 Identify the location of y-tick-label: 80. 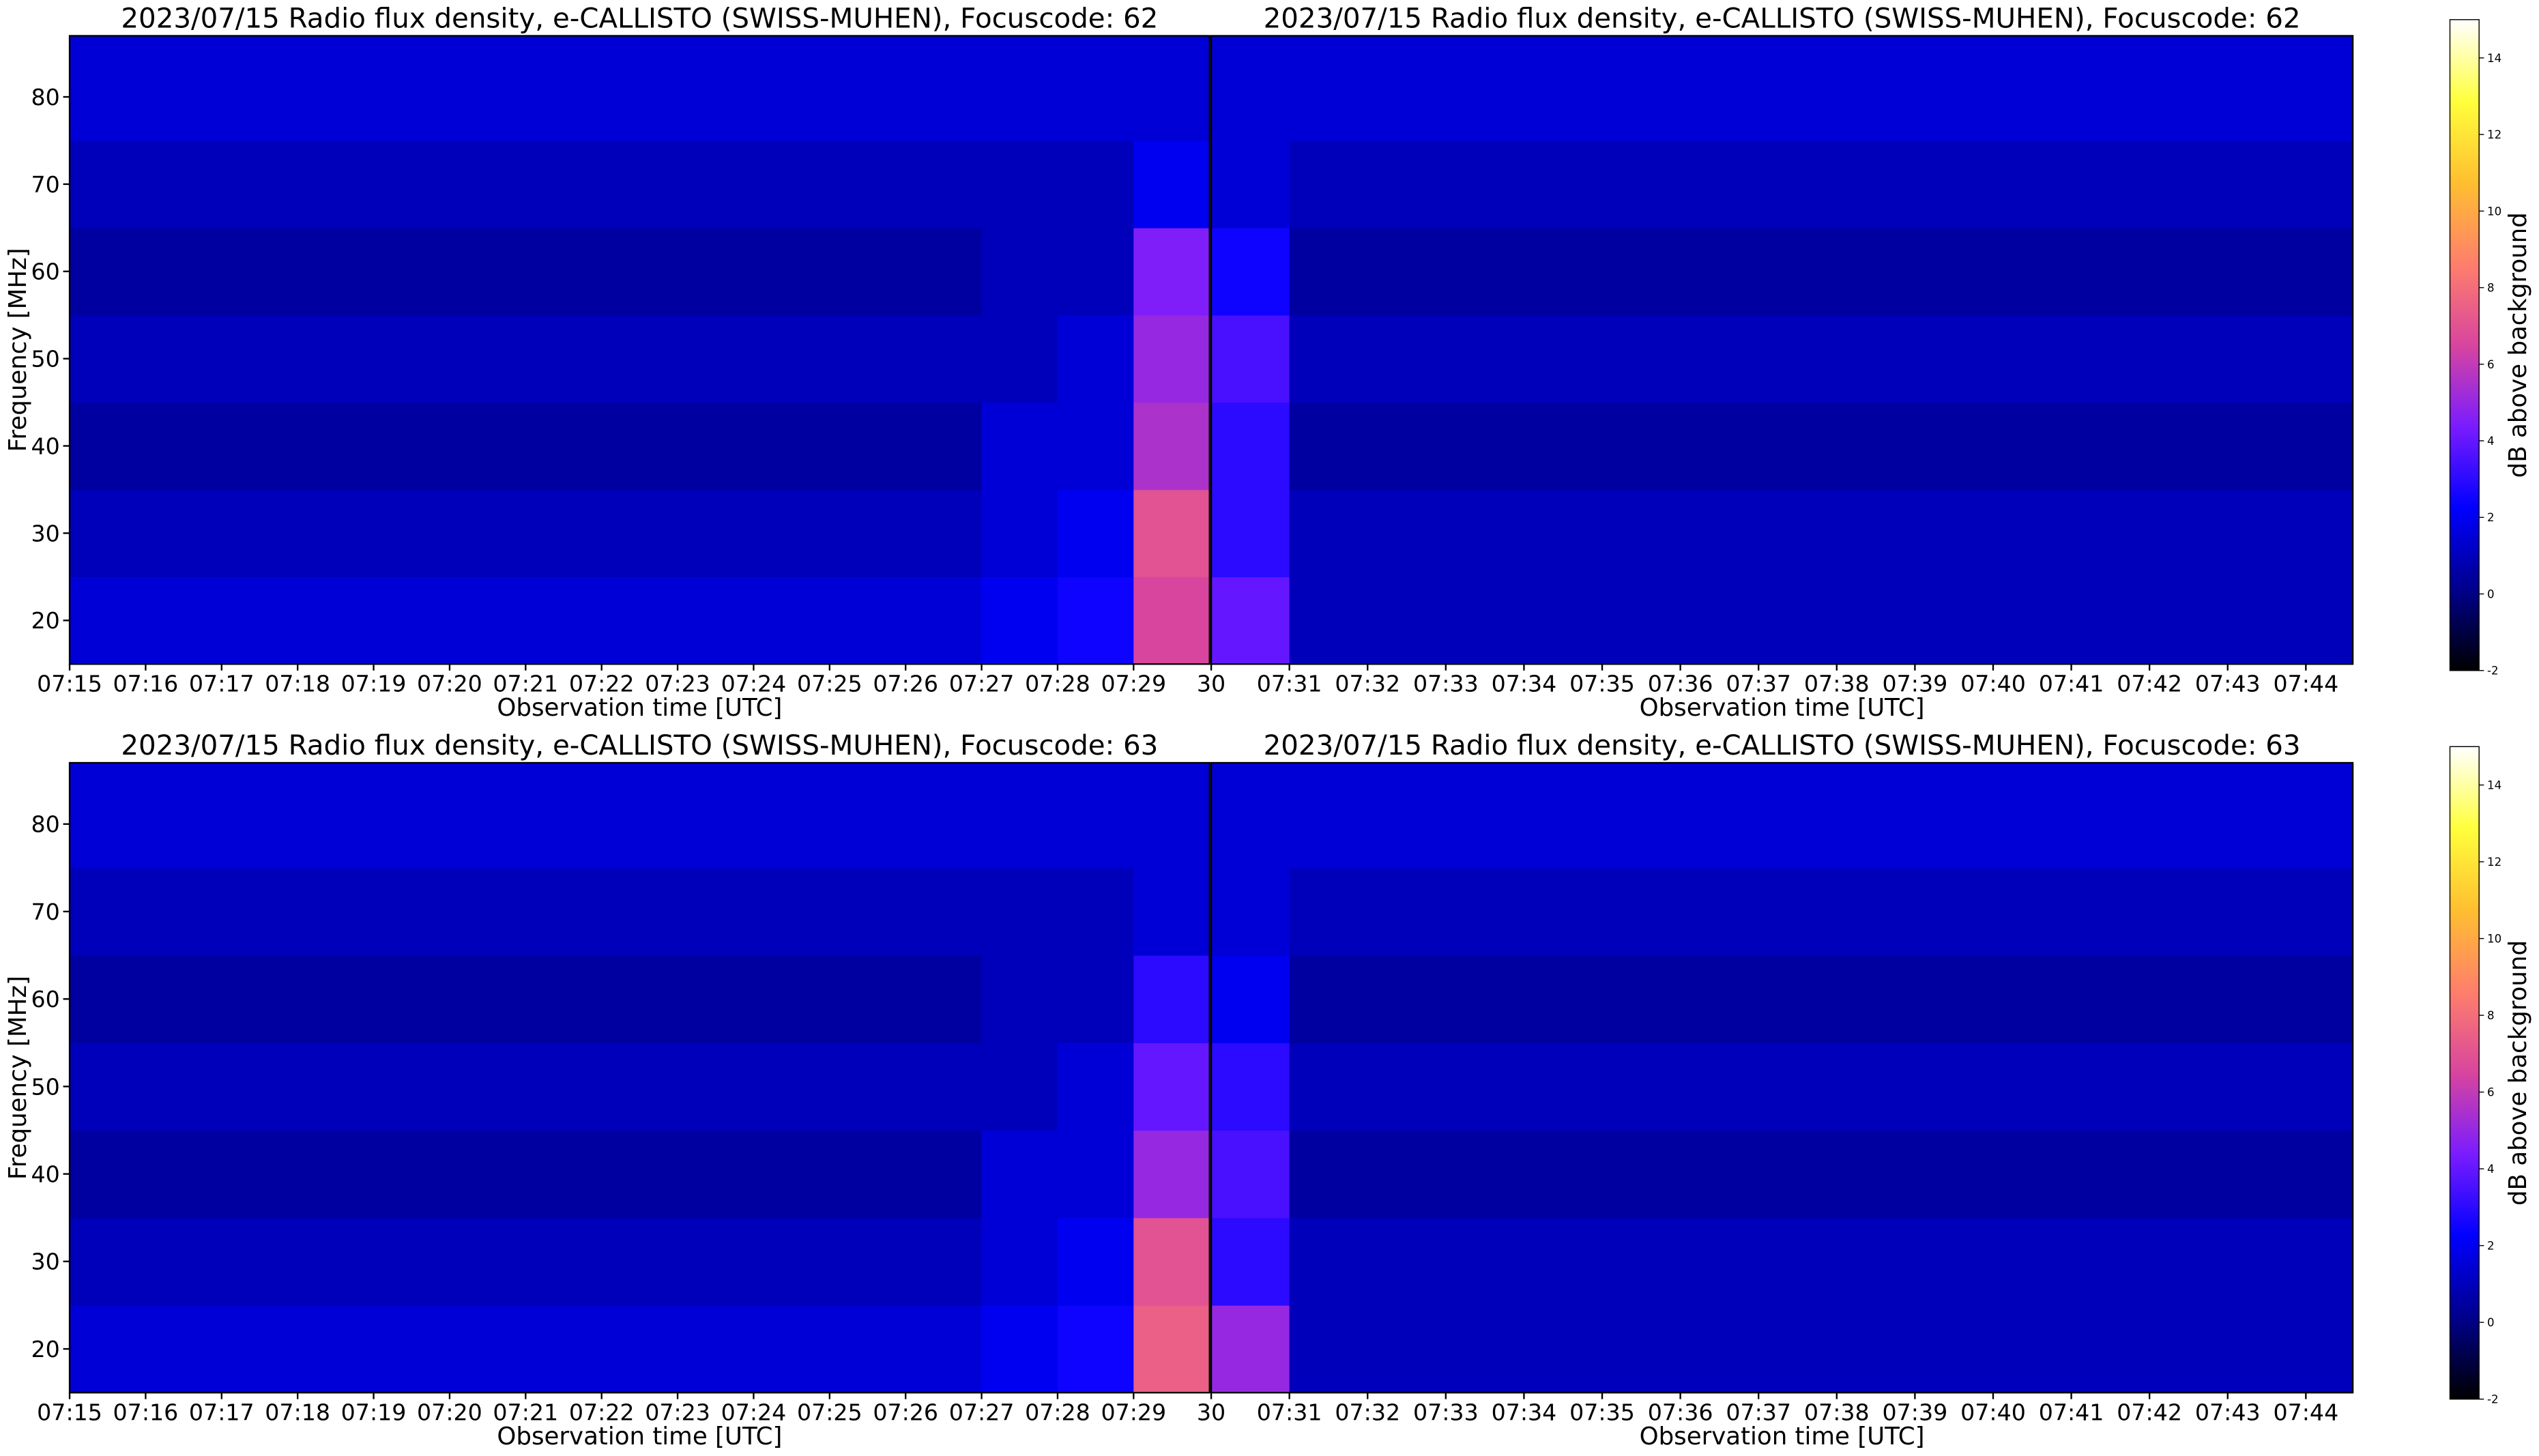
(45, 97).